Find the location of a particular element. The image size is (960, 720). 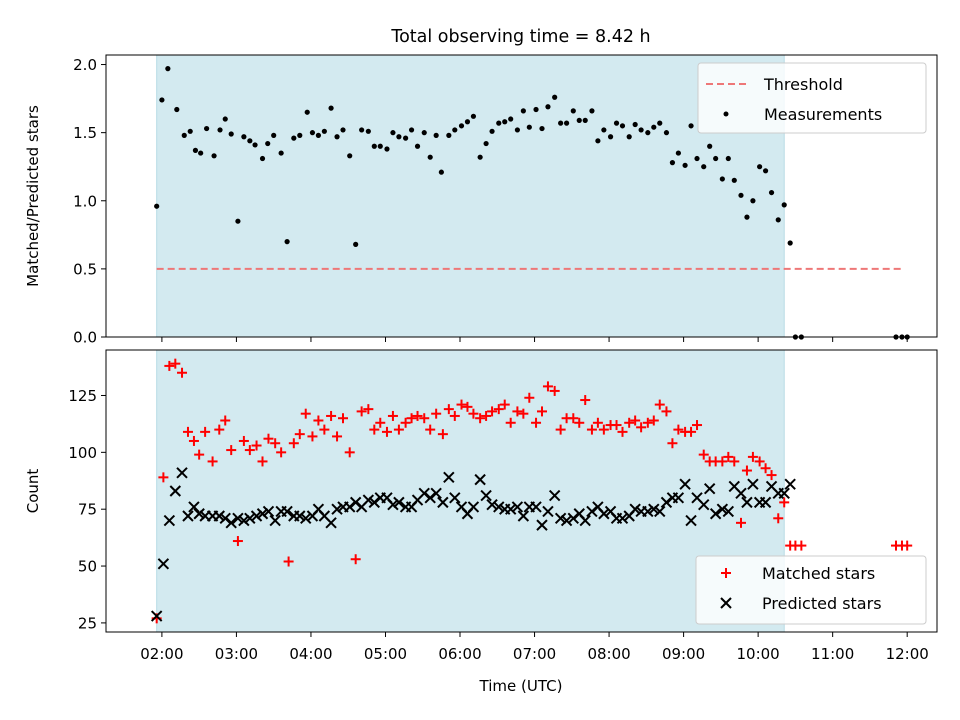

y-tick-label: 100 is located at coordinates (82, 453).